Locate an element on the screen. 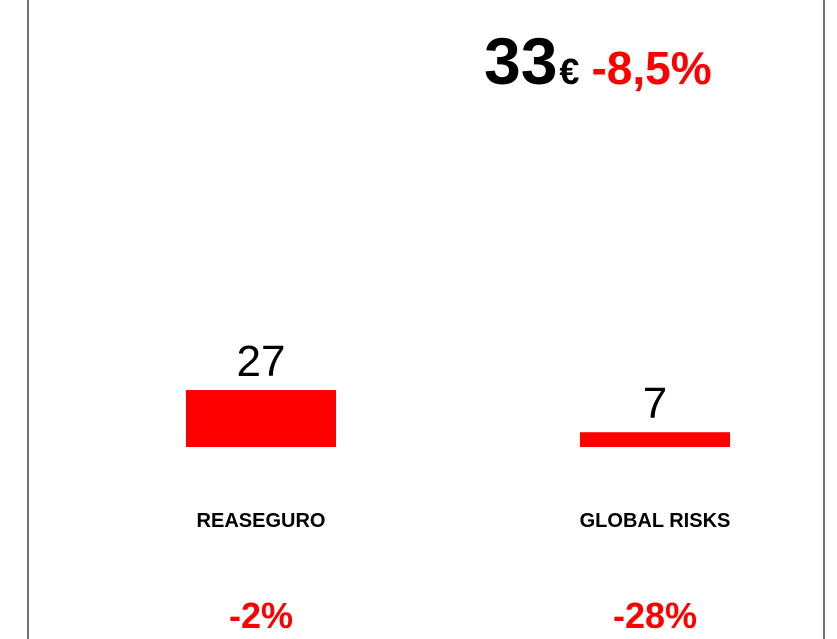 This screenshot has width=837, height=639. change-label: -2% is located at coordinates (261, 615).